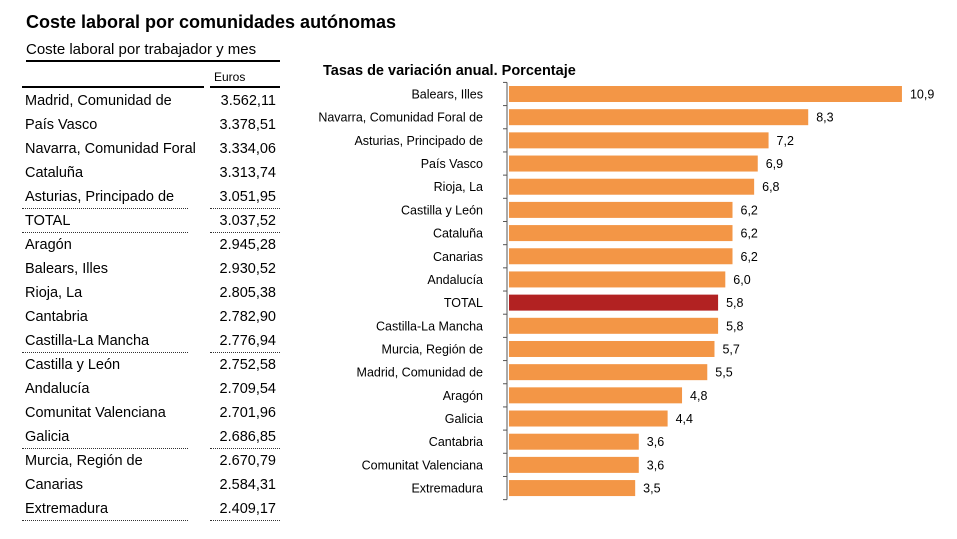 This screenshot has width=957, height=539. Describe the element at coordinates (442, 210) in the screenshot. I see `category-label: Castilla y León` at that location.